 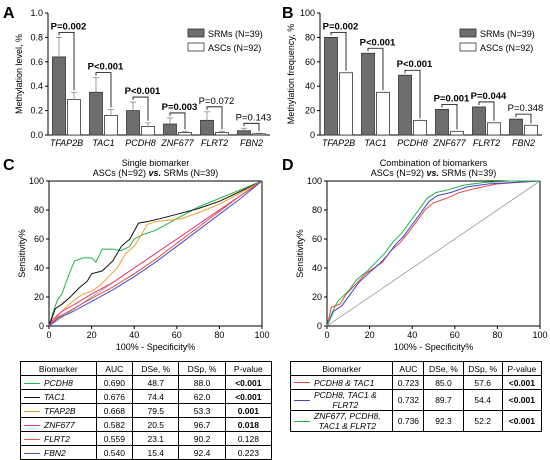 I want to click on chart-a-legend-label-srm: SRMs (N=39), so click(x=235, y=34).